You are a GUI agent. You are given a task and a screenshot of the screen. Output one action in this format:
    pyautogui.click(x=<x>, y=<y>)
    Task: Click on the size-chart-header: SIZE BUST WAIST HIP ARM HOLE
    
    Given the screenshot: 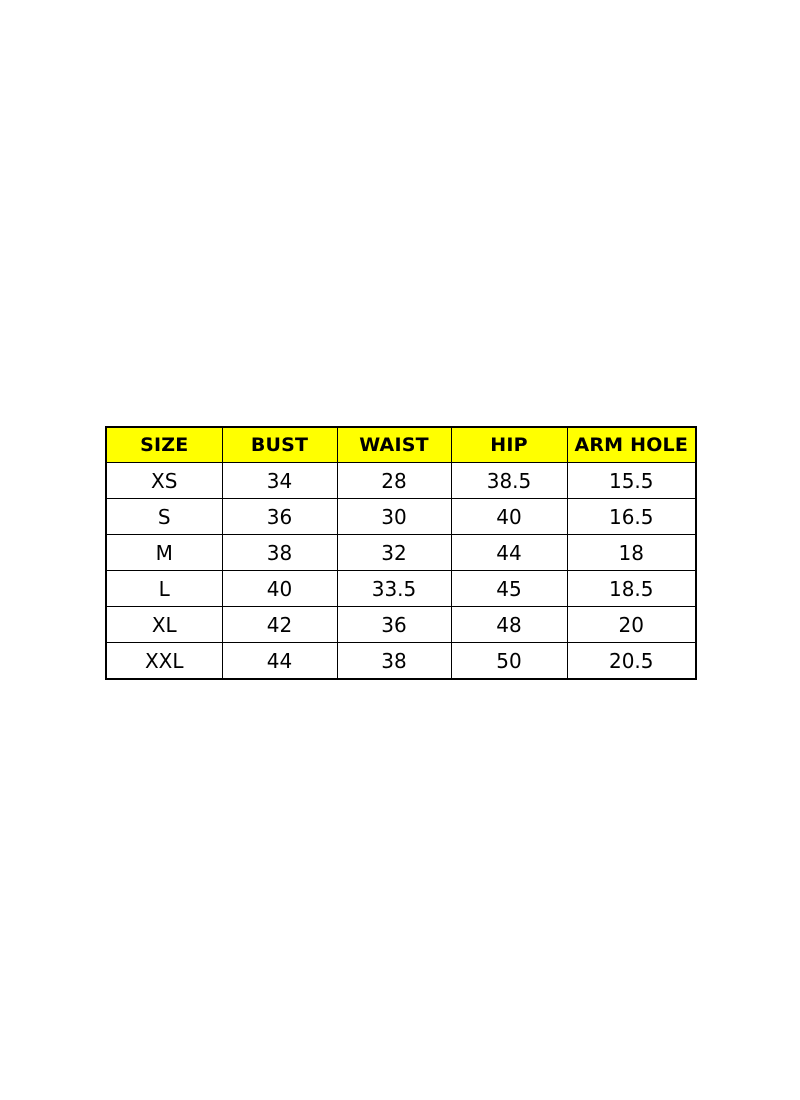 What is the action you would take?
    pyautogui.click(x=401, y=444)
    